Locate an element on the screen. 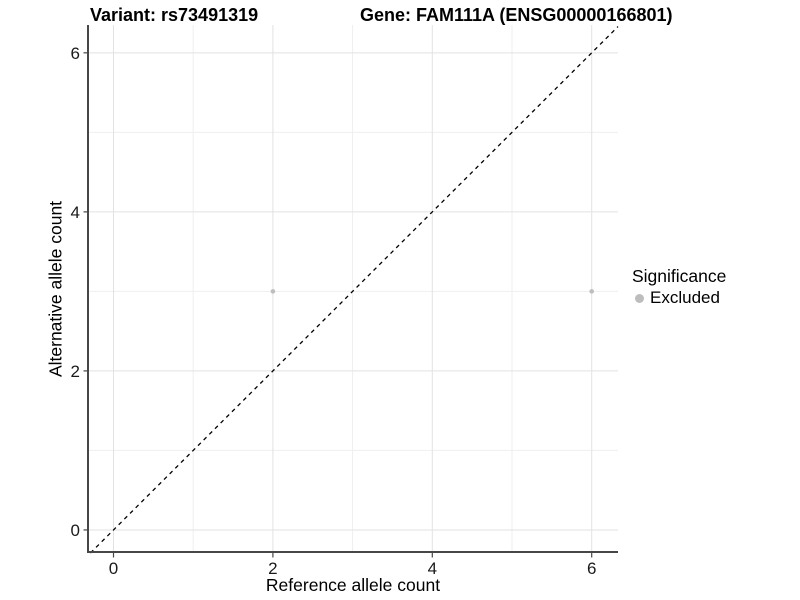  legend: Significance Excluded is located at coordinates (679, 287).